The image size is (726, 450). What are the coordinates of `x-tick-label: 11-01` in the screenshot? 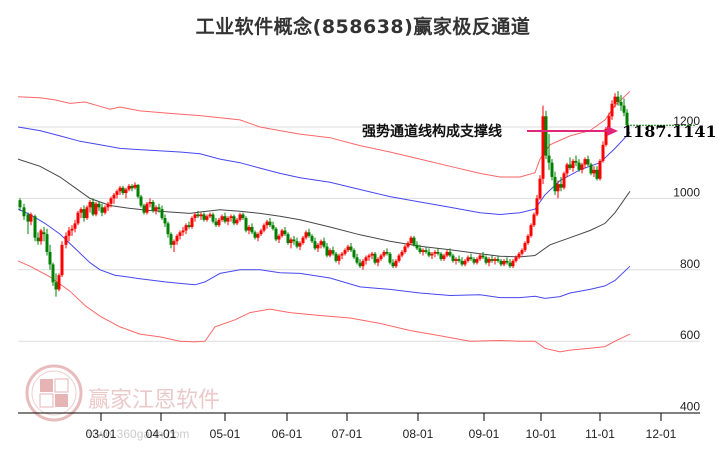 It's located at (600, 434).